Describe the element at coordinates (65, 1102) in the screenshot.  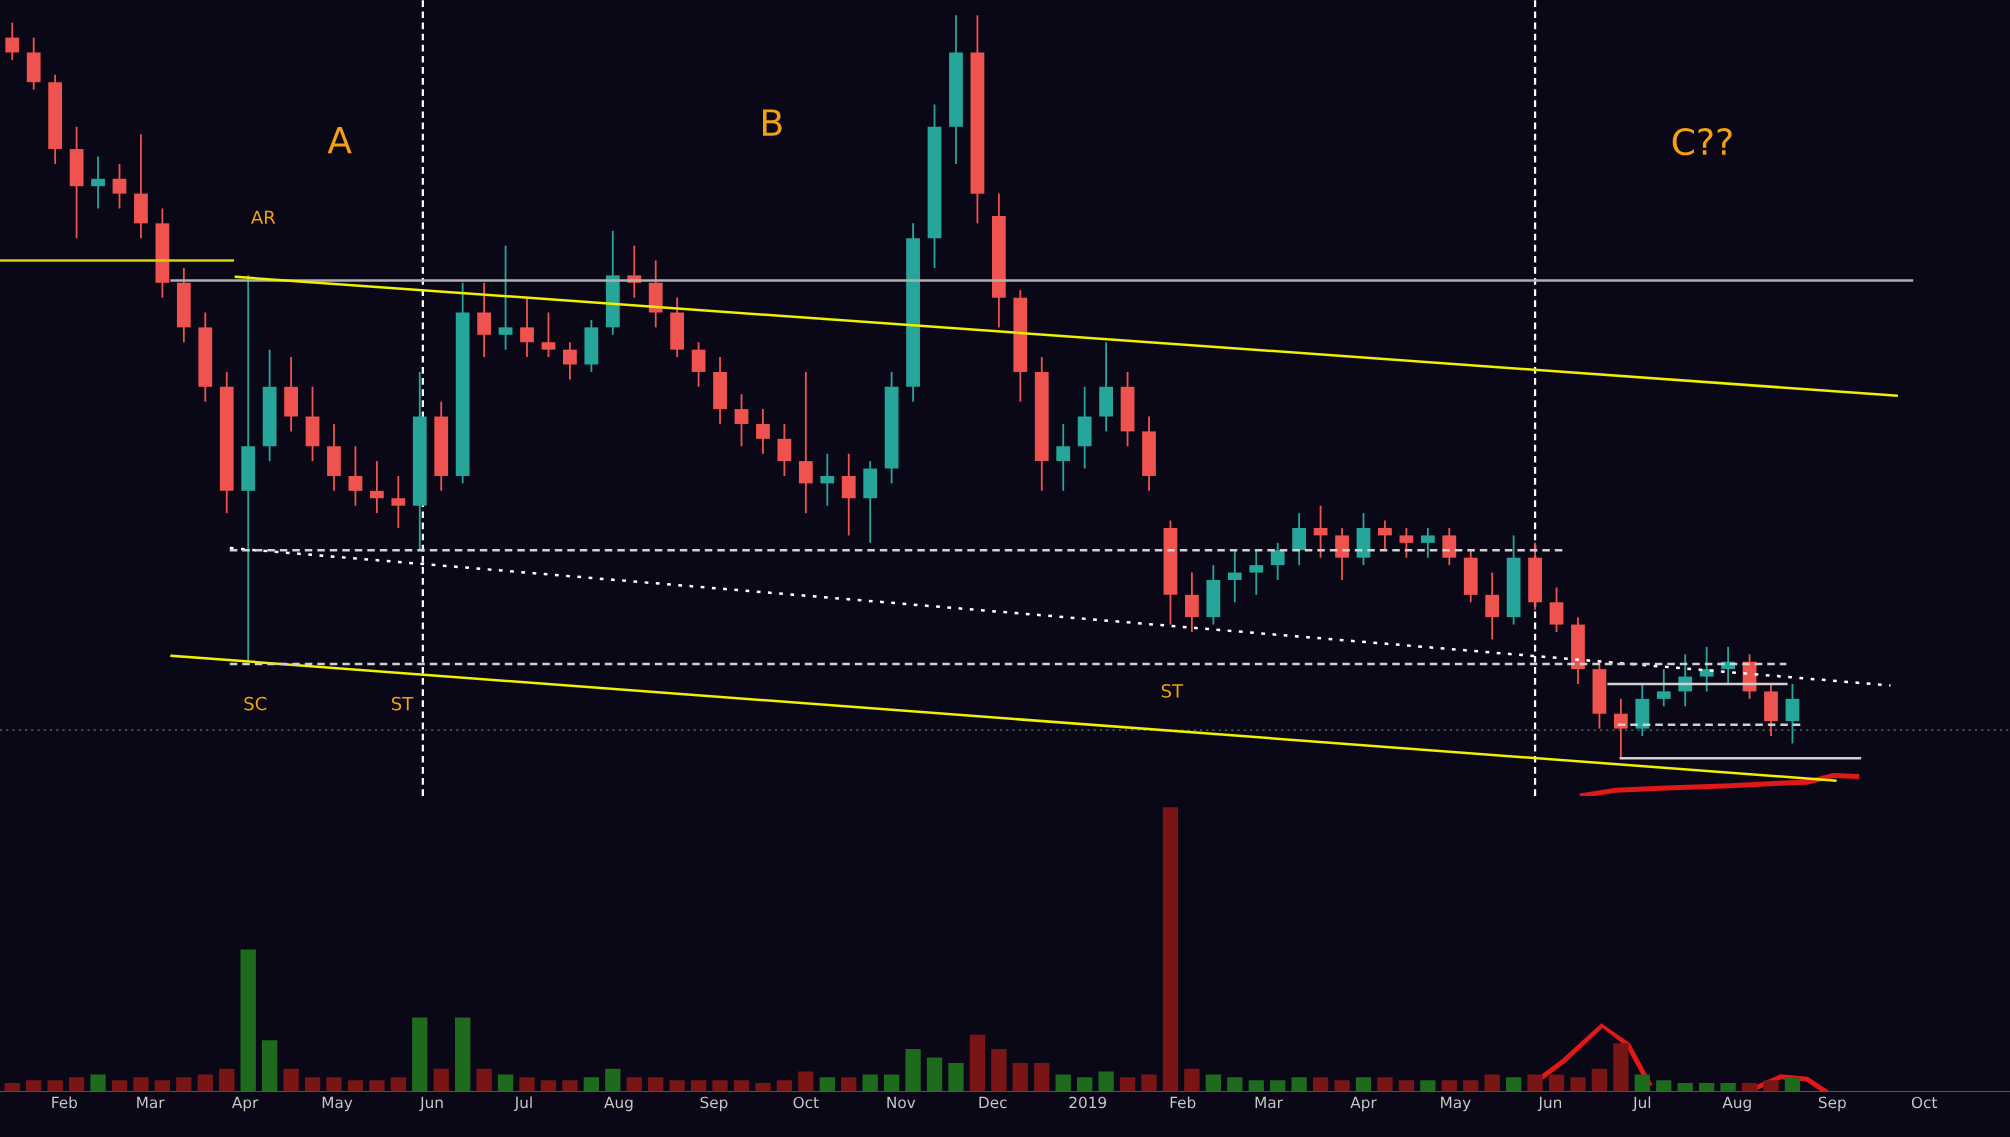
I see `x-tick-label: Feb` at that location.